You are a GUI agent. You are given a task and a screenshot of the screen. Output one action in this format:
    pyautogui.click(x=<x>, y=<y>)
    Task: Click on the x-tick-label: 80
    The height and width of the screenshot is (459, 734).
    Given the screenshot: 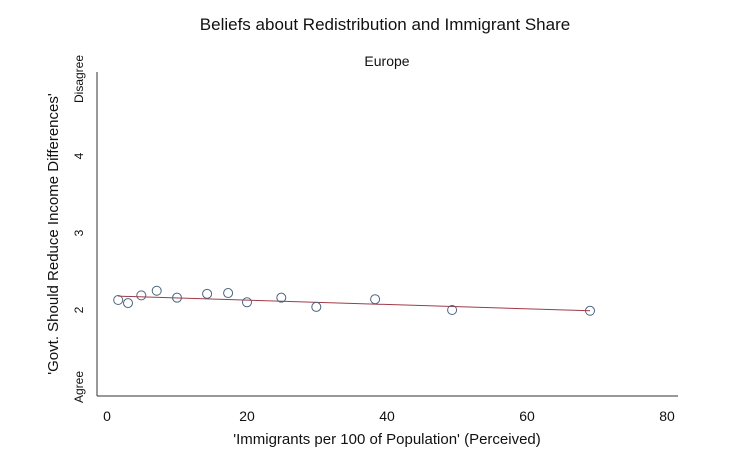 What is the action you would take?
    pyautogui.click(x=667, y=416)
    